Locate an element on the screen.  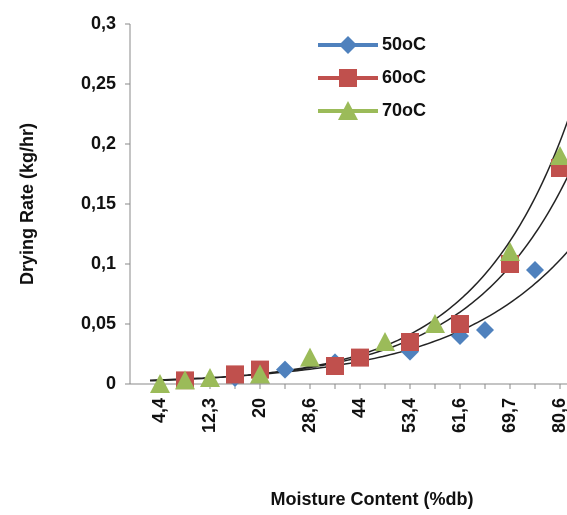
legend-label: 70oC is located at coordinates (404, 110).